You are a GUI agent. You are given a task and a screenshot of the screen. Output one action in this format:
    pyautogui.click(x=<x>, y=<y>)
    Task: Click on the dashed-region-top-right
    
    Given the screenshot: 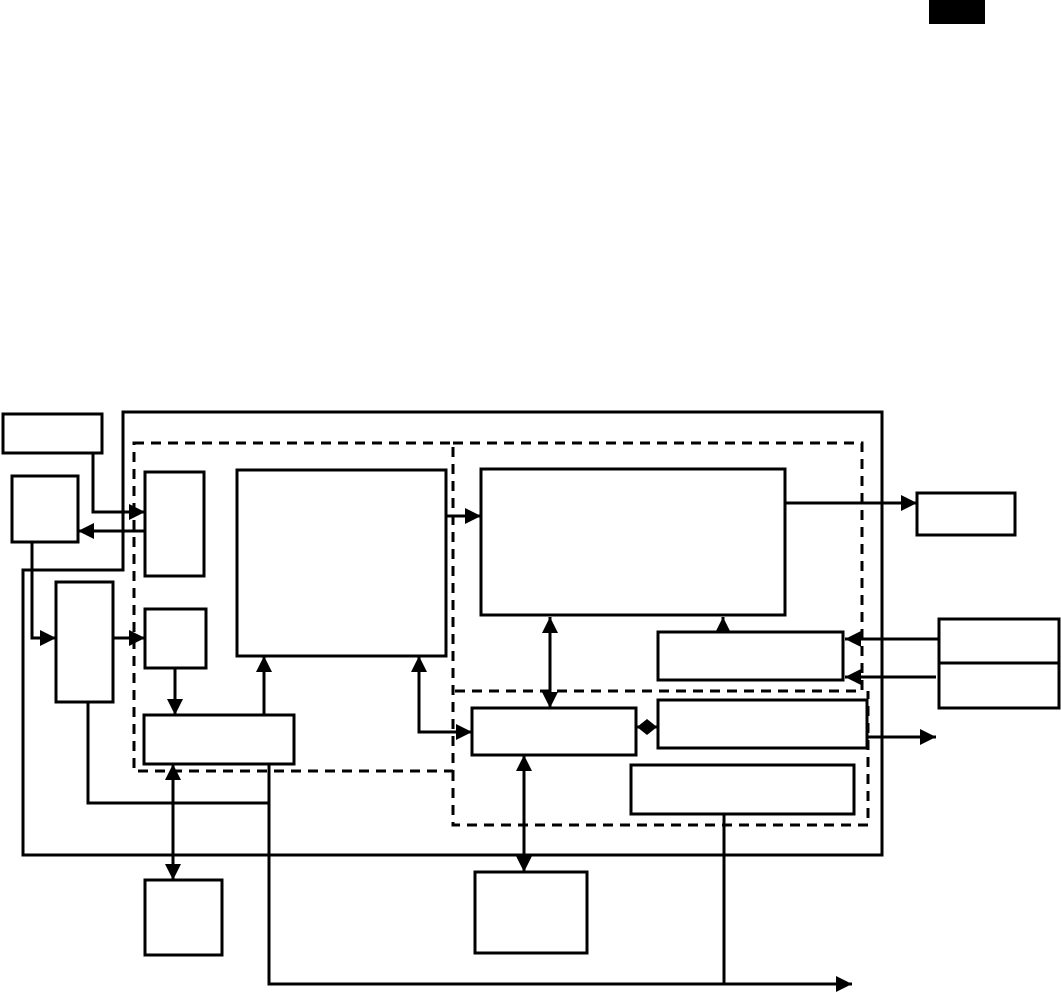 What is the action you would take?
    pyautogui.click(x=658, y=567)
    